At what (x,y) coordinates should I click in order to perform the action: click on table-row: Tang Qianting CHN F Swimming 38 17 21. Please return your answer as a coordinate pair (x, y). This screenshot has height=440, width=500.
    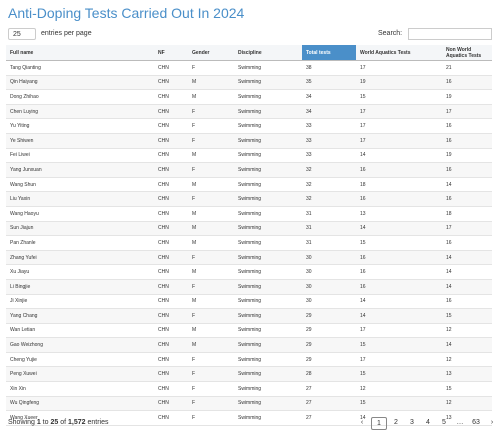
    Looking at the image, I should click on (249, 68).